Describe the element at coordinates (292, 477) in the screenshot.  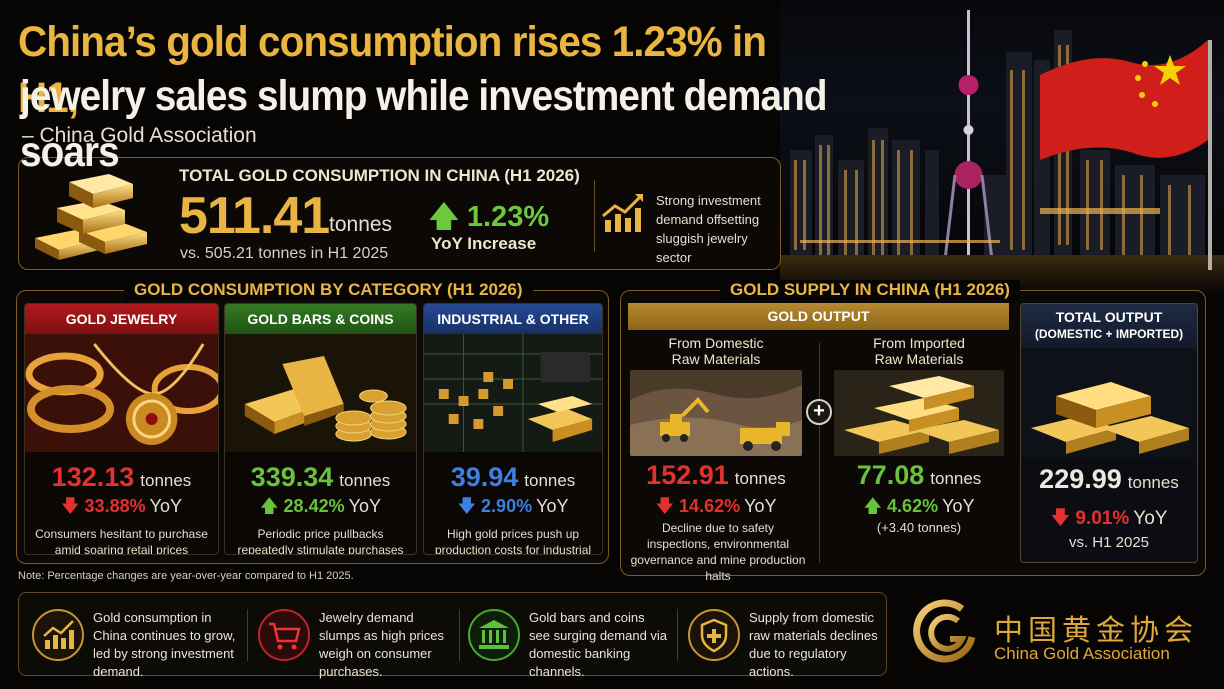
I see `card-value: 339.34` at that location.